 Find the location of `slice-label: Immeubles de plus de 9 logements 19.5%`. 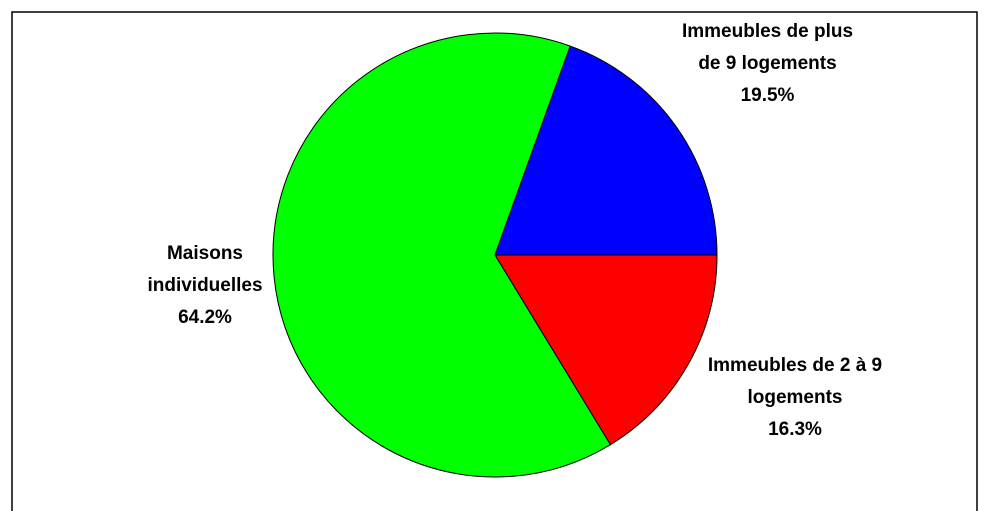

slice-label: Immeubles de plus de 9 logements 19.5% is located at coordinates (767, 64).